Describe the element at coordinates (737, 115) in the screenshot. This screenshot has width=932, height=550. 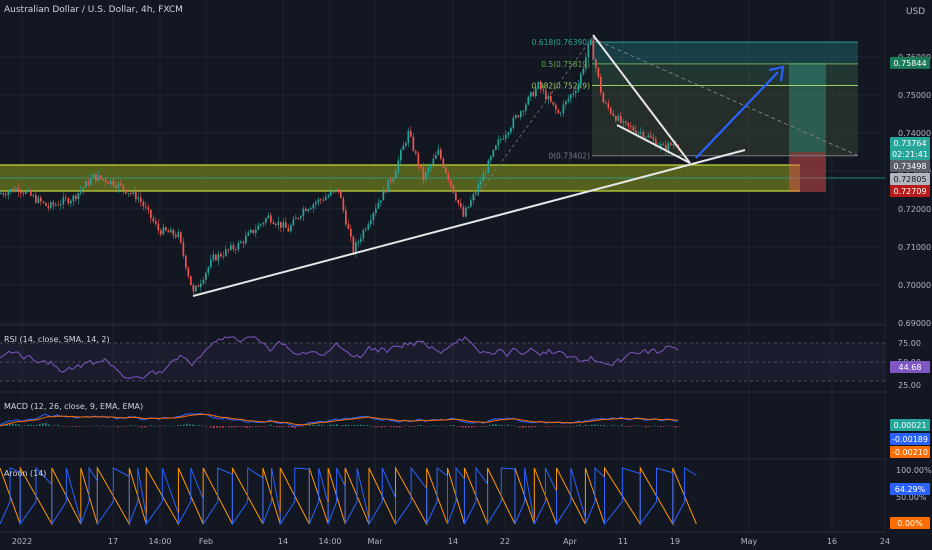
I see `forecast-arrow-shaft` at that location.